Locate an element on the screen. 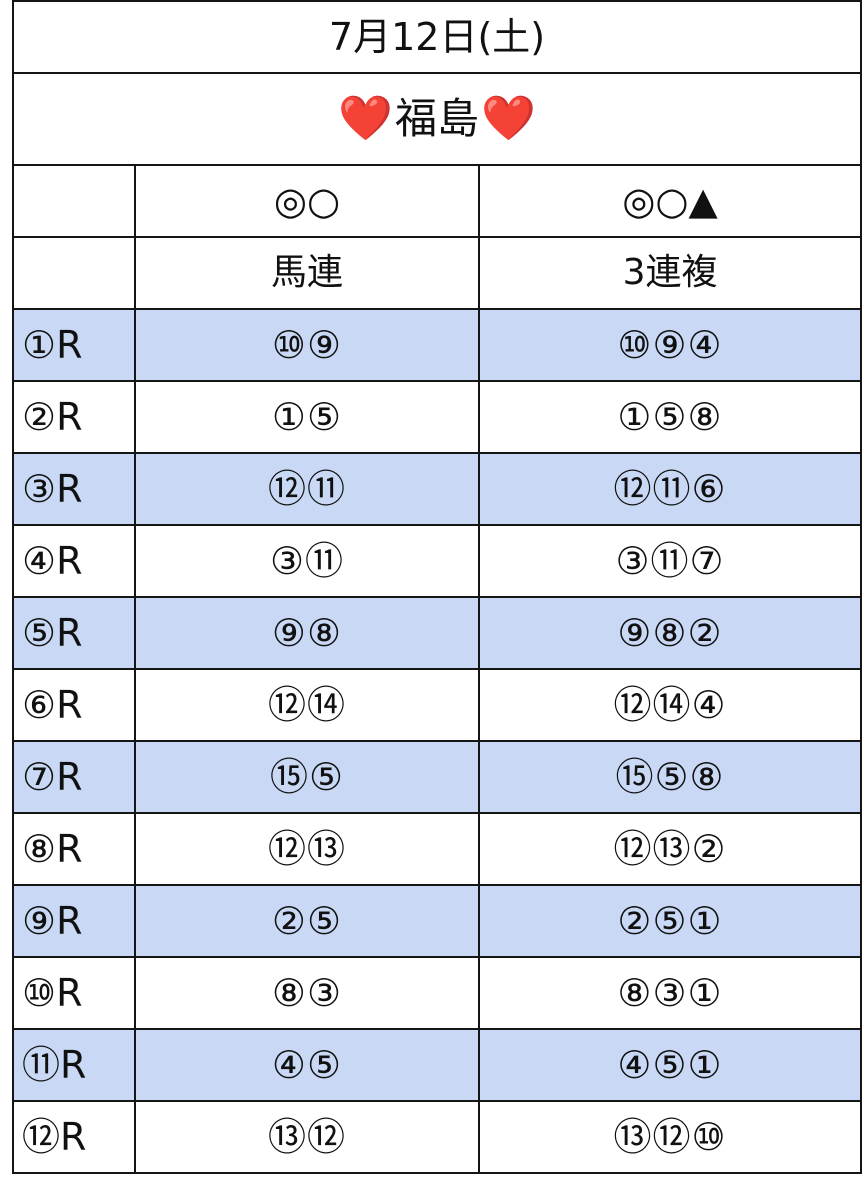 This screenshot has height=1200, width=864. umaren-pick: ③⑪ is located at coordinates (307, 561).